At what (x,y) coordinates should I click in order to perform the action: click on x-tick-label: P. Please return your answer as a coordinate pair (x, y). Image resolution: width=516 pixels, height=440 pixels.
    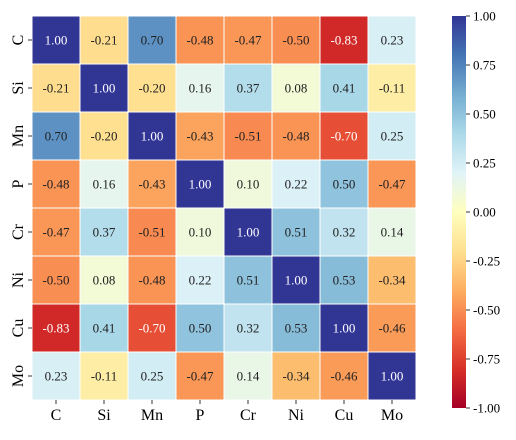
    Looking at the image, I should click on (200, 415).